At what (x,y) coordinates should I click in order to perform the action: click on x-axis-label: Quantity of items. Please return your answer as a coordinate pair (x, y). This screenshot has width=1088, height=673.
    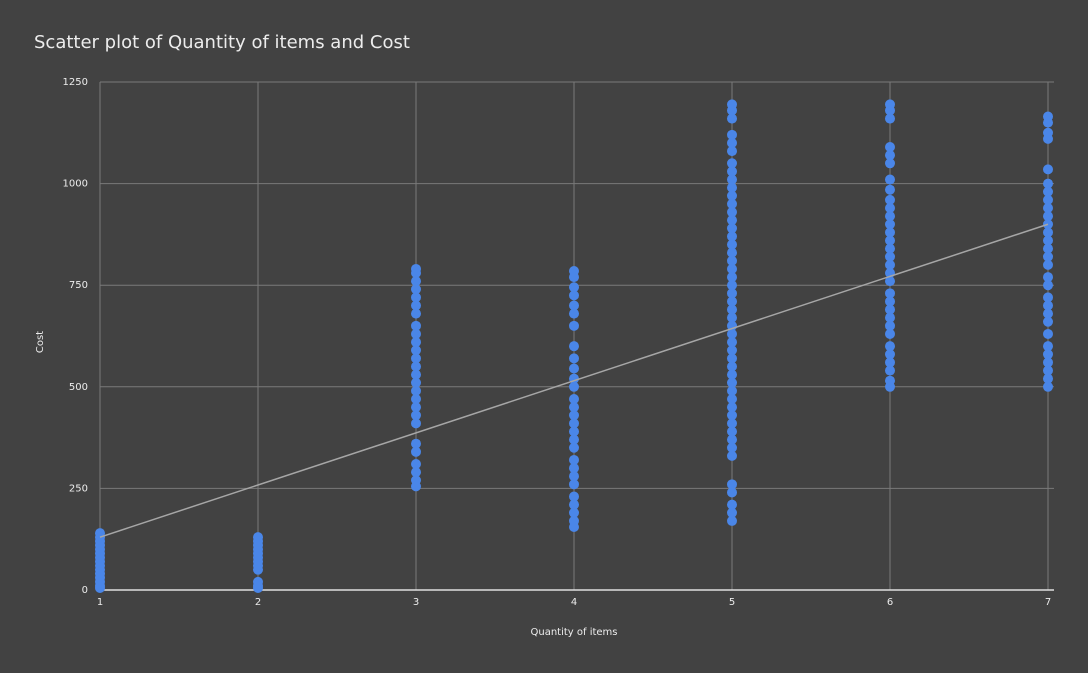
    Looking at the image, I should click on (573, 632).